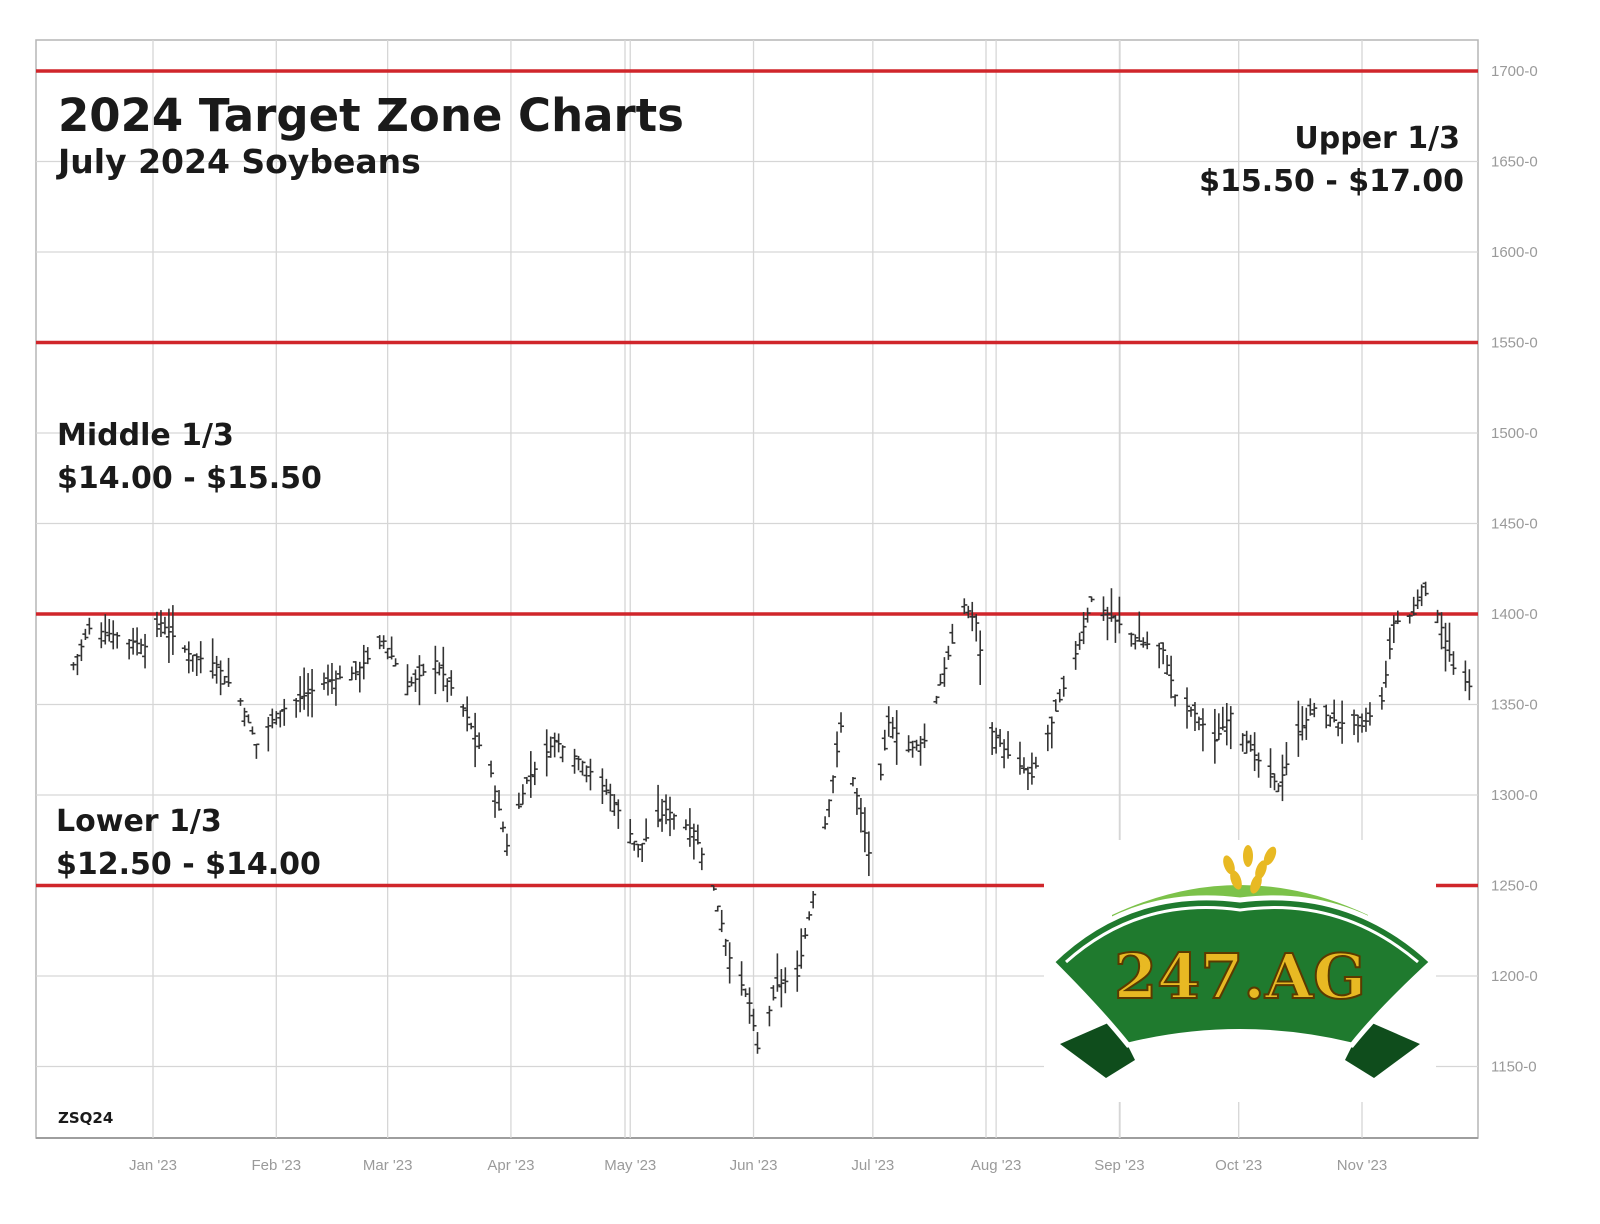 The height and width of the screenshot is (1224, 1600). Describe the element at coordinates (1514, 162) in the screenshot. I see `y-tick-label: 1650-0` at that location.